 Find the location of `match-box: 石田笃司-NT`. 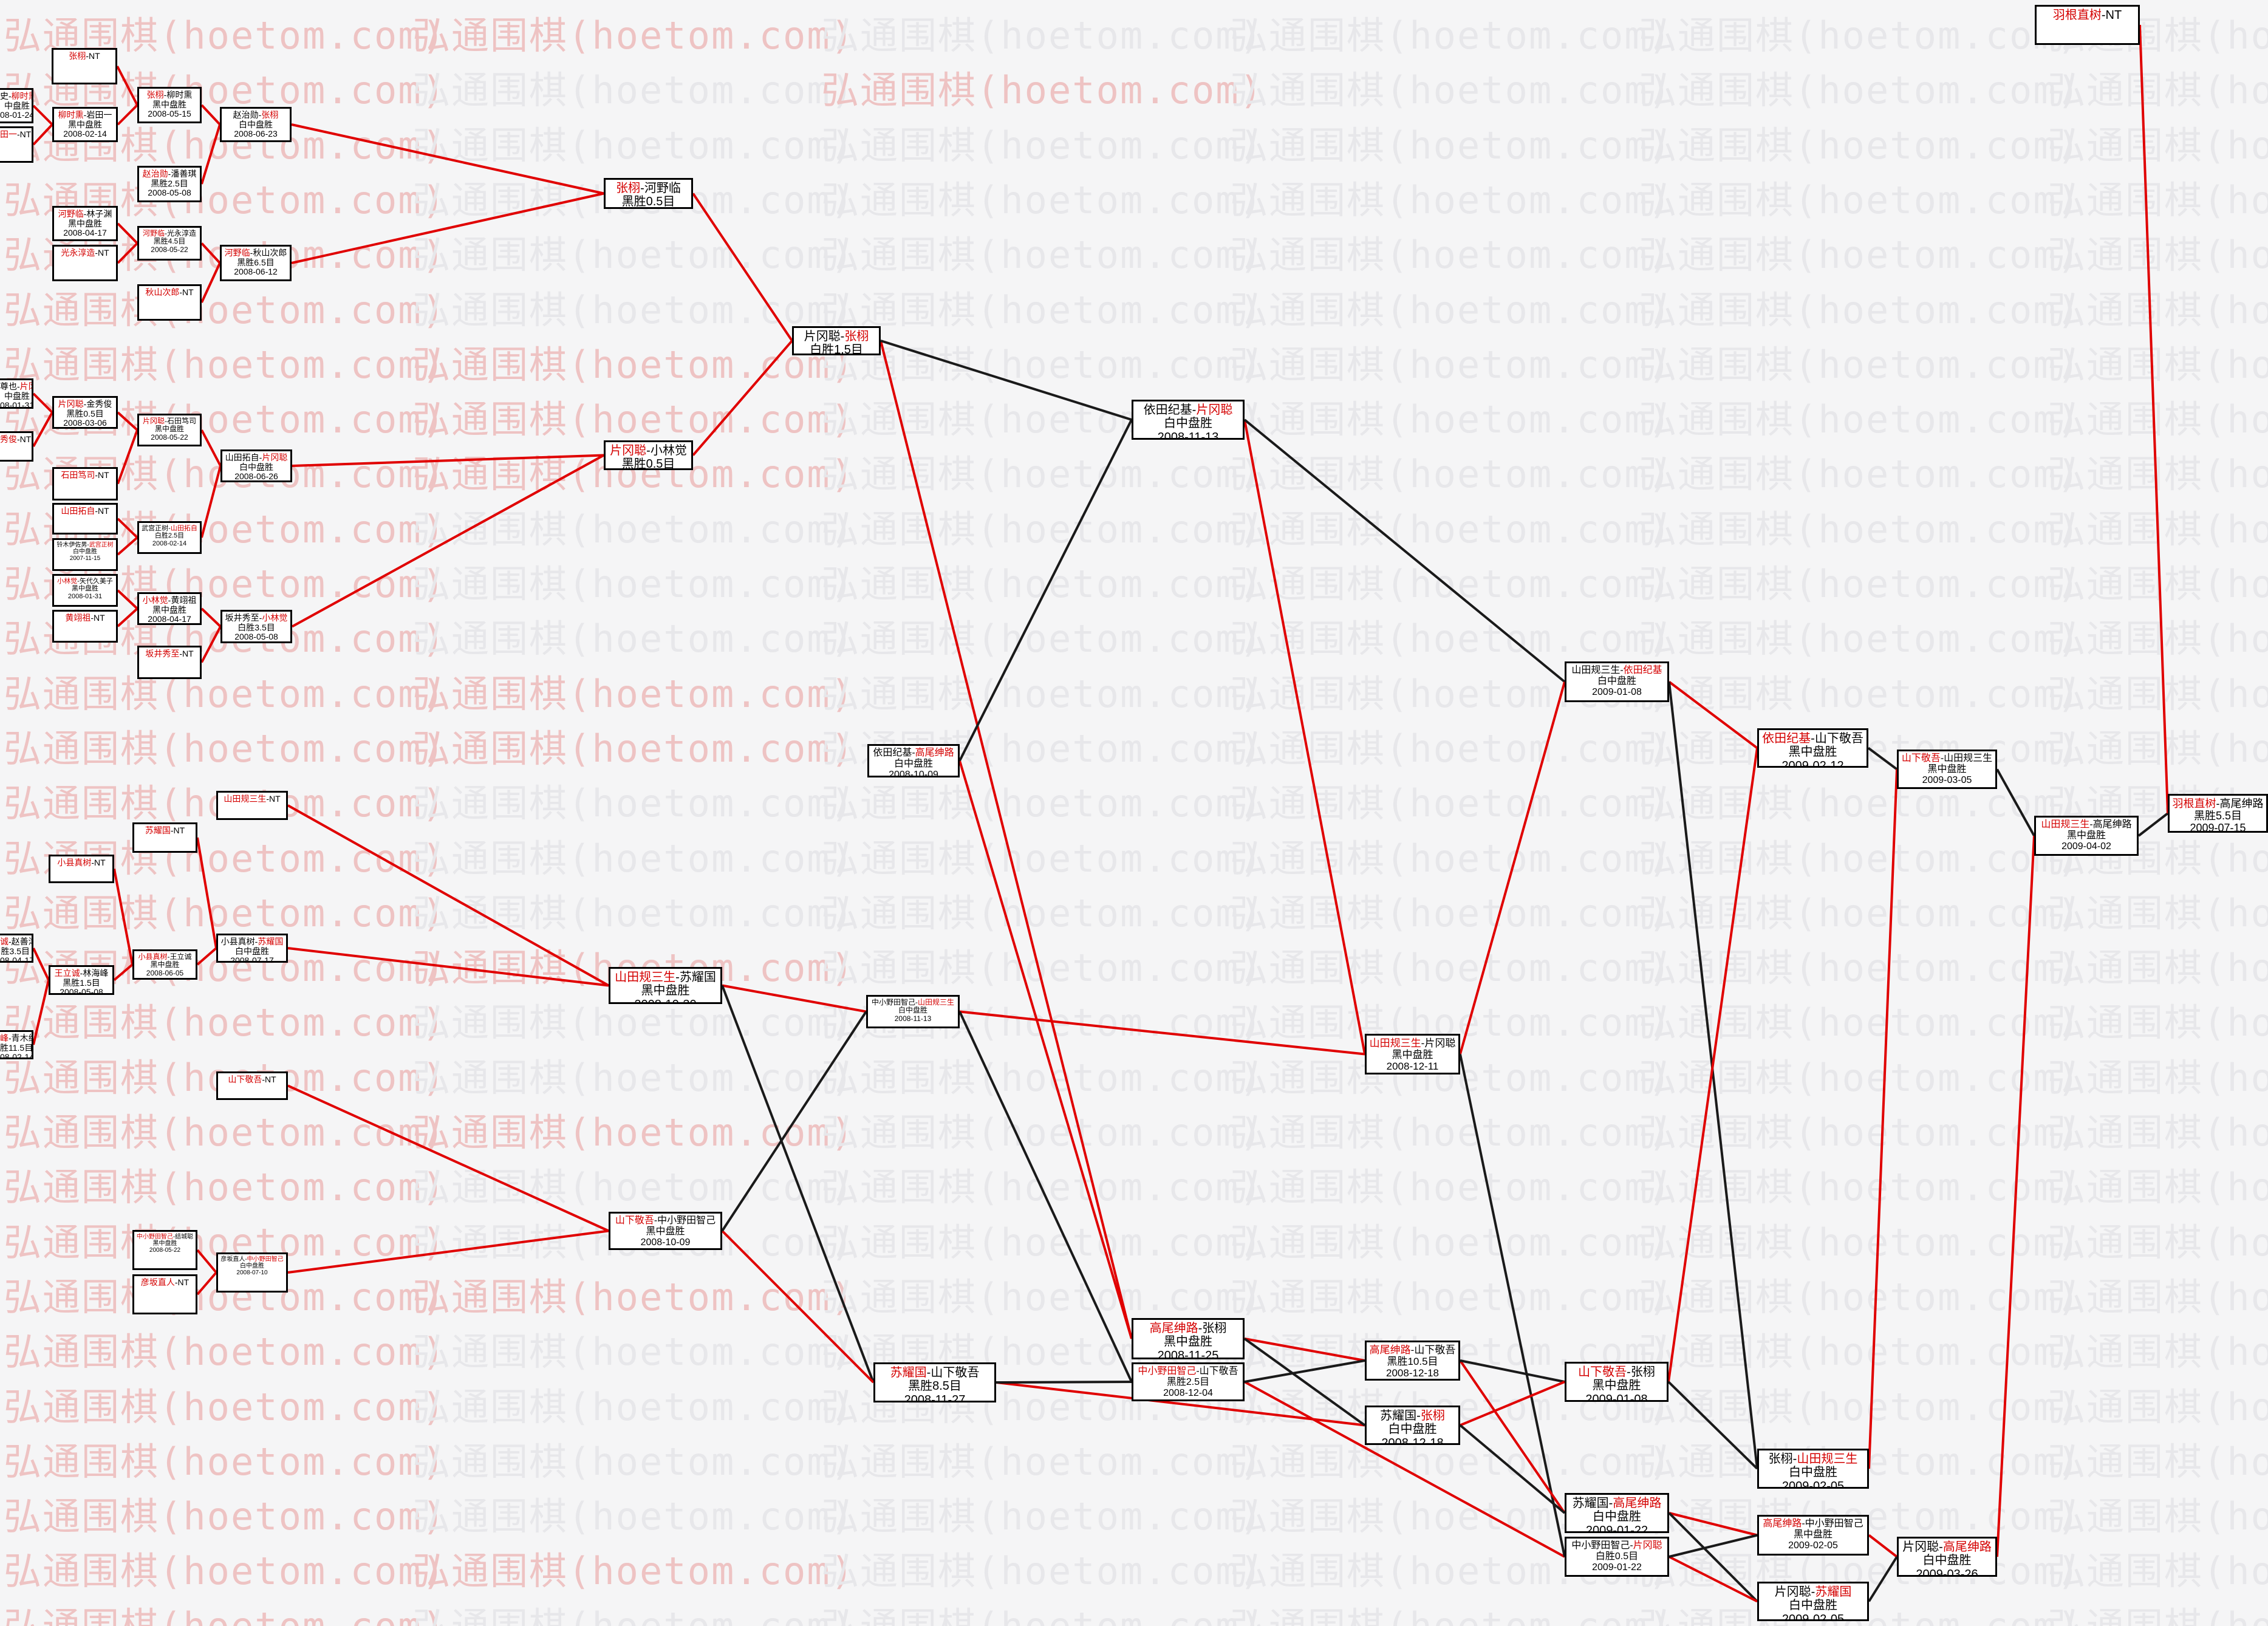

match-box: 石田笃司-NT is located at coordinates (85, 483).